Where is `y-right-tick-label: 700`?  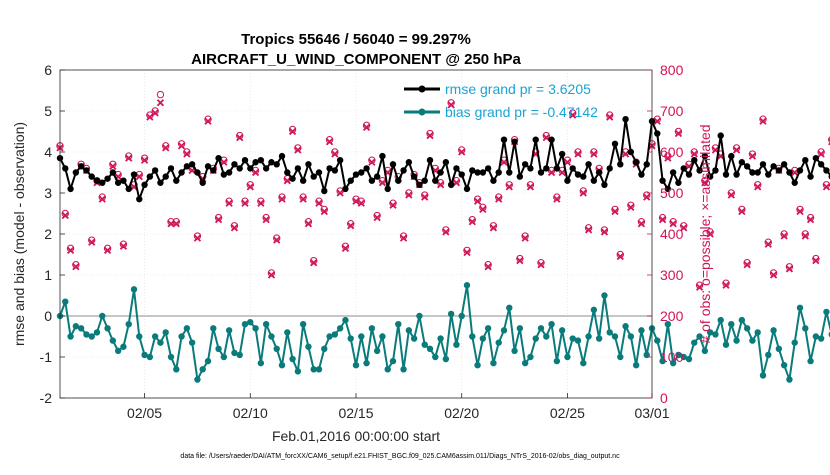 y-right-tick-label: 700 is located at coordinates (672, 111).